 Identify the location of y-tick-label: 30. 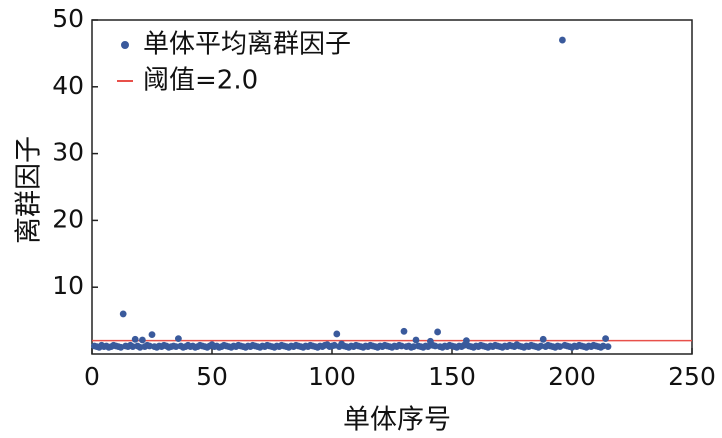
(68, 152).